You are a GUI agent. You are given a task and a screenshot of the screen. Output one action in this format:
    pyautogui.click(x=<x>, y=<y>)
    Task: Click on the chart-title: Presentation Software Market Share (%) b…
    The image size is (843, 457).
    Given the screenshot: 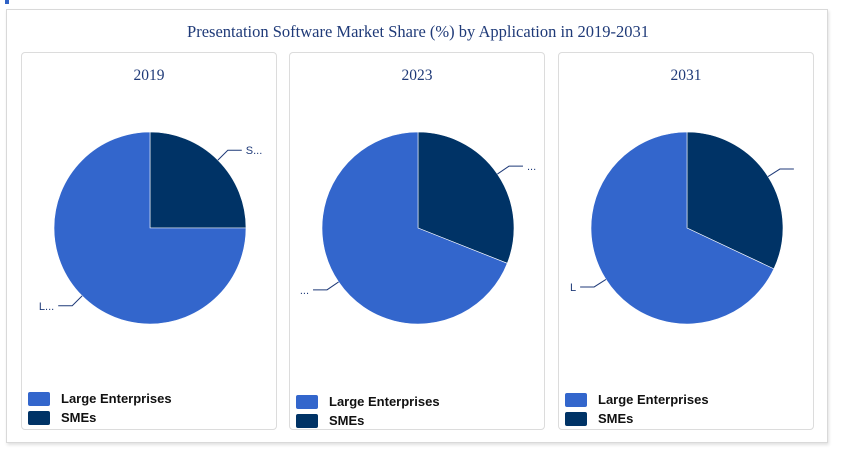 What is the action you would take?
    pyautogui.click(x=418, y=31)
    